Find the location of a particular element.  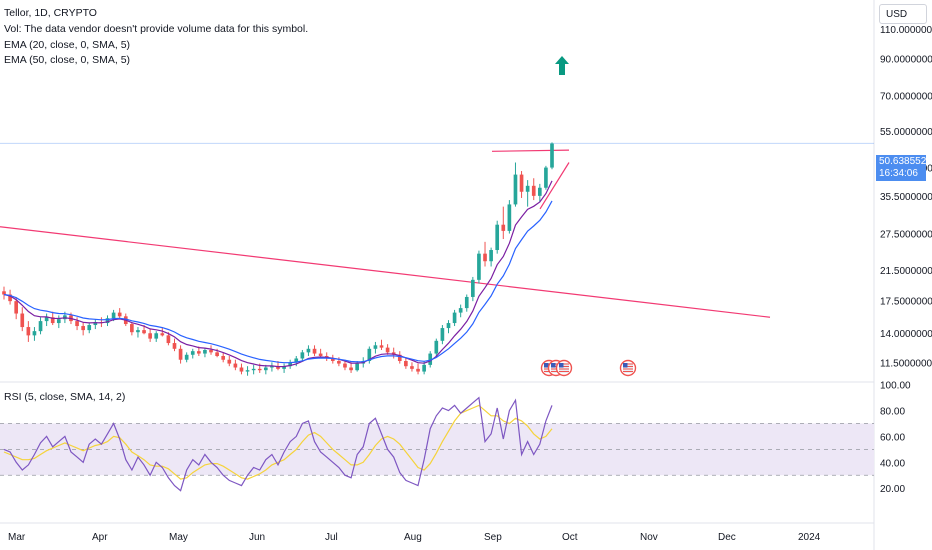

rsi-tick-label: 100.00 is located at coordinates (895, 386).